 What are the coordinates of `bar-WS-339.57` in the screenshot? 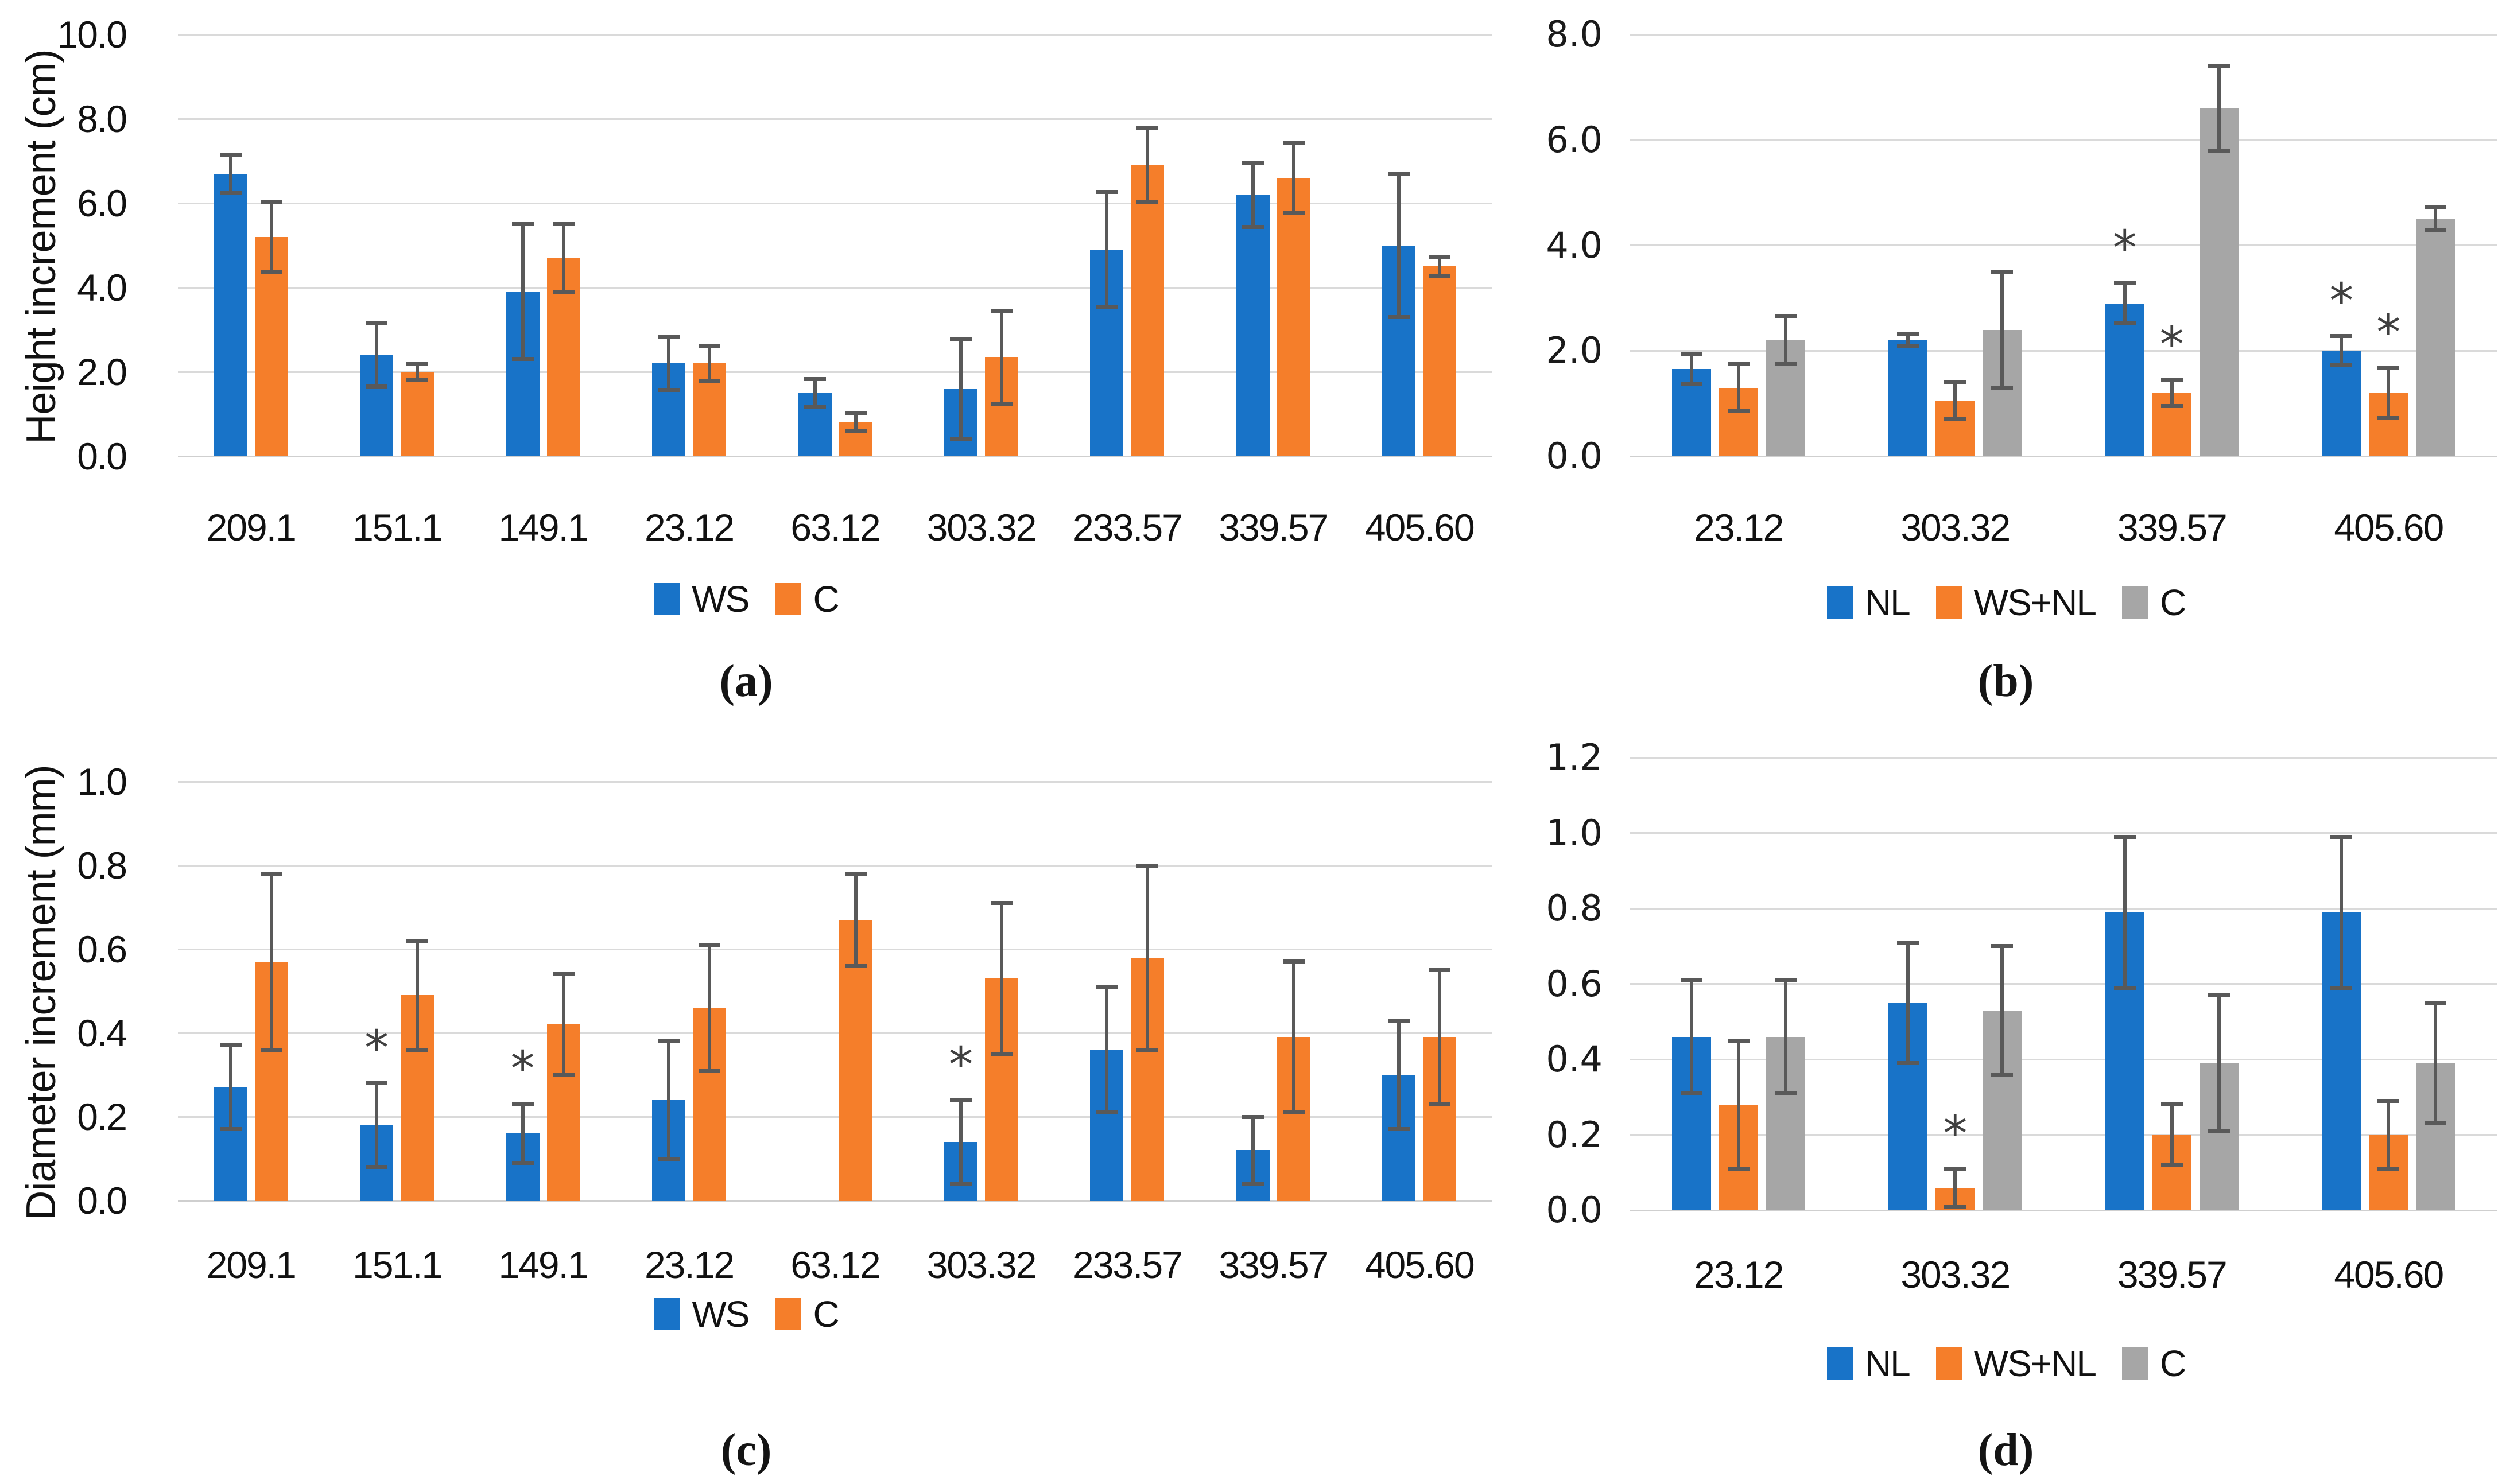 It's located at (1253, 325).